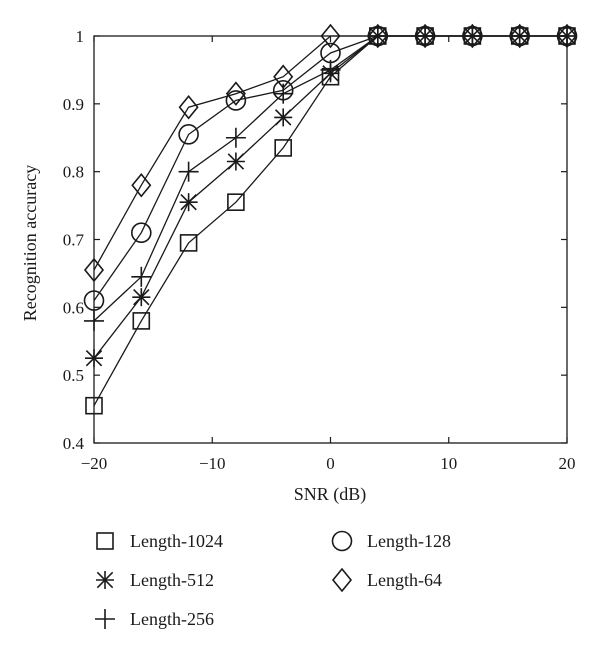  I want to click on legend-item-length-256: Length-256, so click(154, 619).